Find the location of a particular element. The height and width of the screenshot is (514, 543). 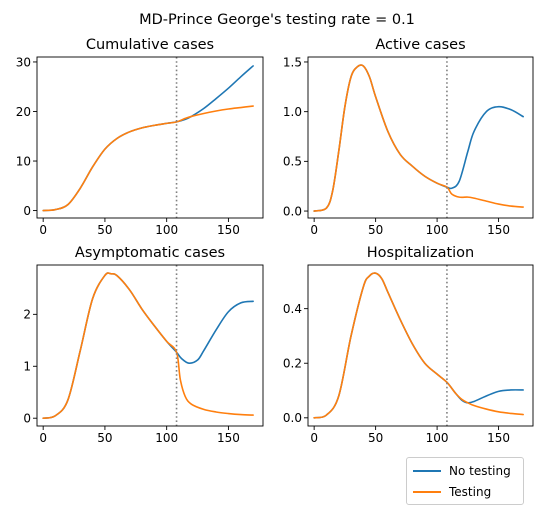

series-line-no-testing-asymptomatic-cases is located at coordinates (148, 346).